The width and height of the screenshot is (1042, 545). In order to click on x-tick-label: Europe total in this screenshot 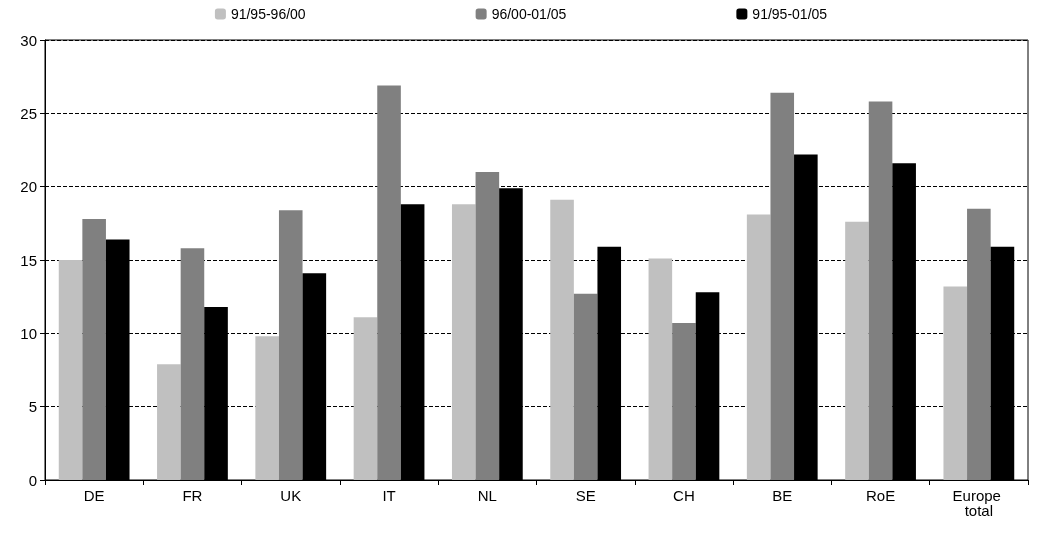, I will do `click(979, 503)`.